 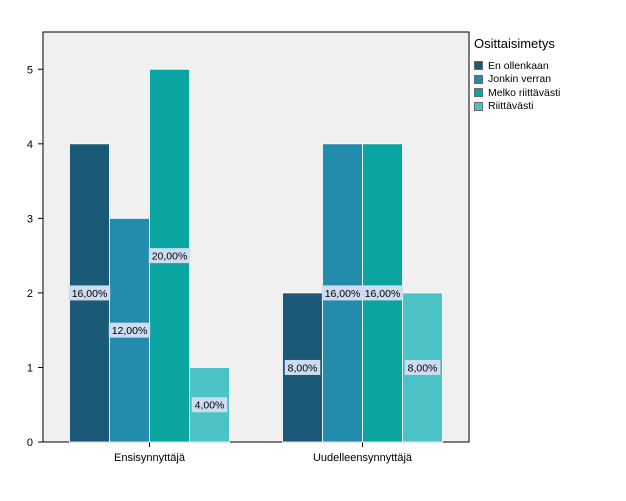 What do you see at coordinates (30, 294) in the screenshot?
I see `y-tick-label: 2` at bounding box center [30, 294].